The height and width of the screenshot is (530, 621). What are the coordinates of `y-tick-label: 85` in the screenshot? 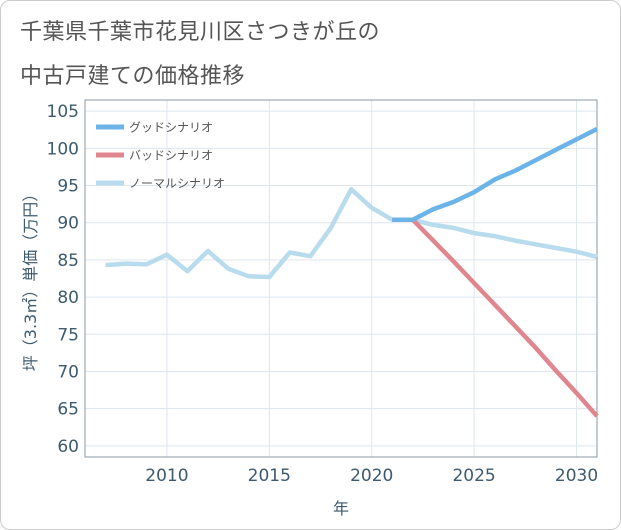 It's located at (68, 261).